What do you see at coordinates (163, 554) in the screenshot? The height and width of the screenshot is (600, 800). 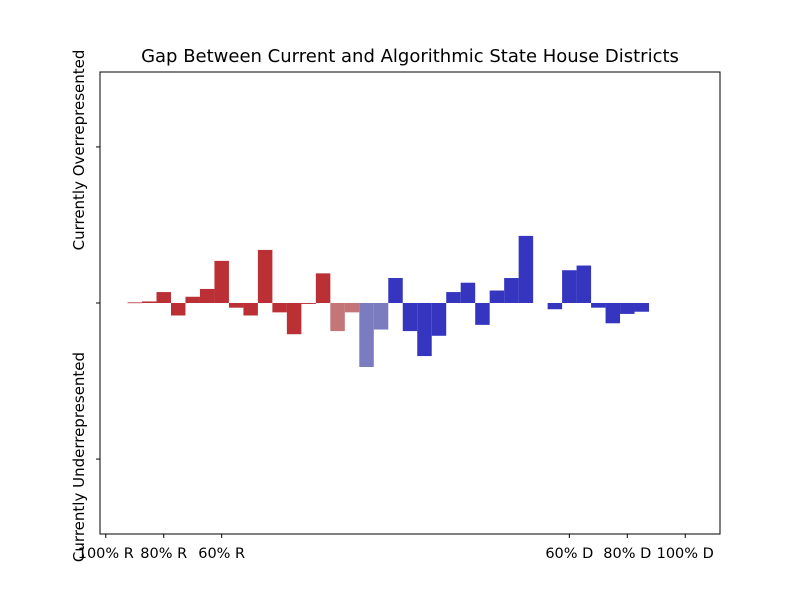 I see `x-tick-label-1: 80% R` at bounding box center [163, 554].